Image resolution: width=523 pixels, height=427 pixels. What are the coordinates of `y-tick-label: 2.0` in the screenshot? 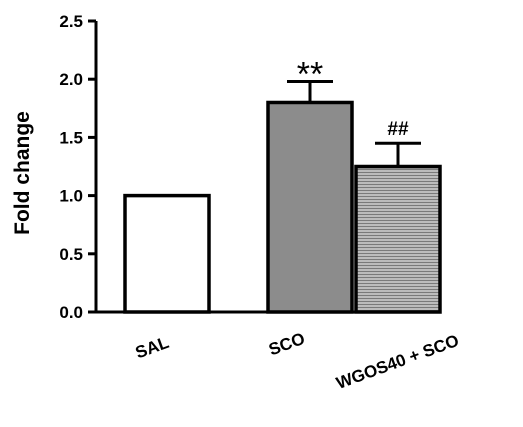 It's located at (71, 79).